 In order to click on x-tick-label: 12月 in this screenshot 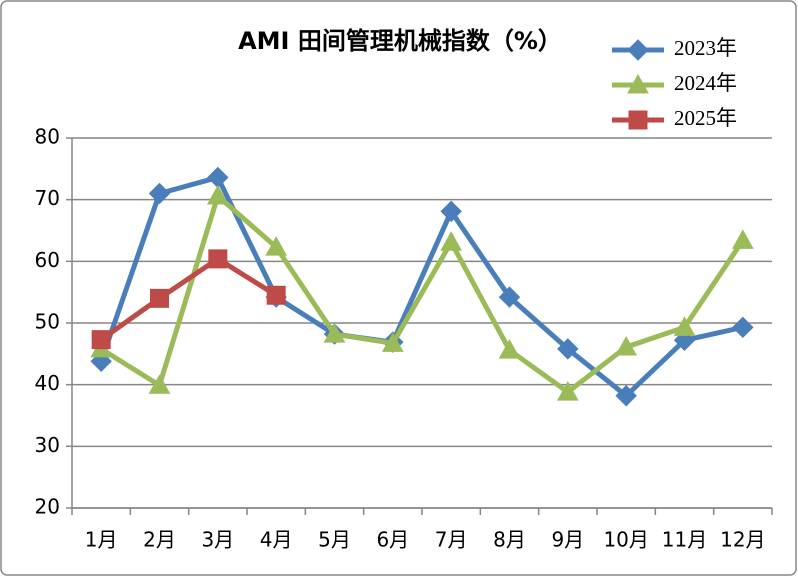, I will do `click(742, 540)`.